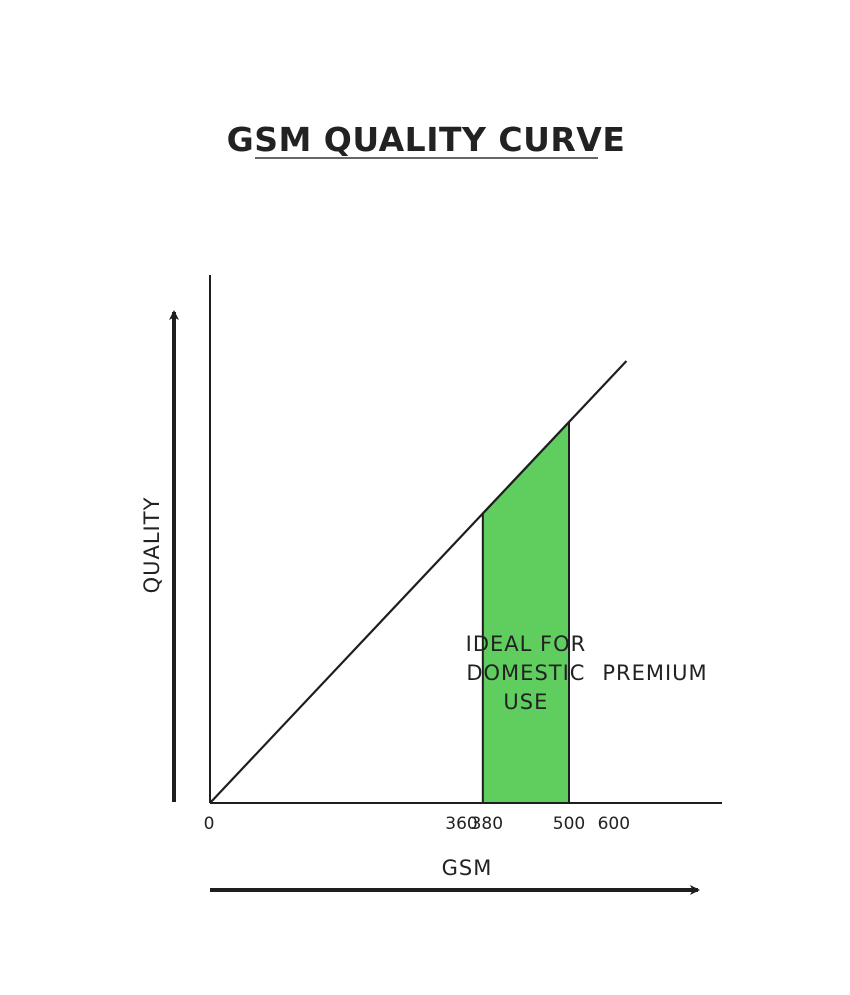 The height and width of the screenshot is (995, 850). What do you see at coordinates (569, 824) in the screenshot?
I see `x-tick-label: 500` at bounding box center [569, 824].